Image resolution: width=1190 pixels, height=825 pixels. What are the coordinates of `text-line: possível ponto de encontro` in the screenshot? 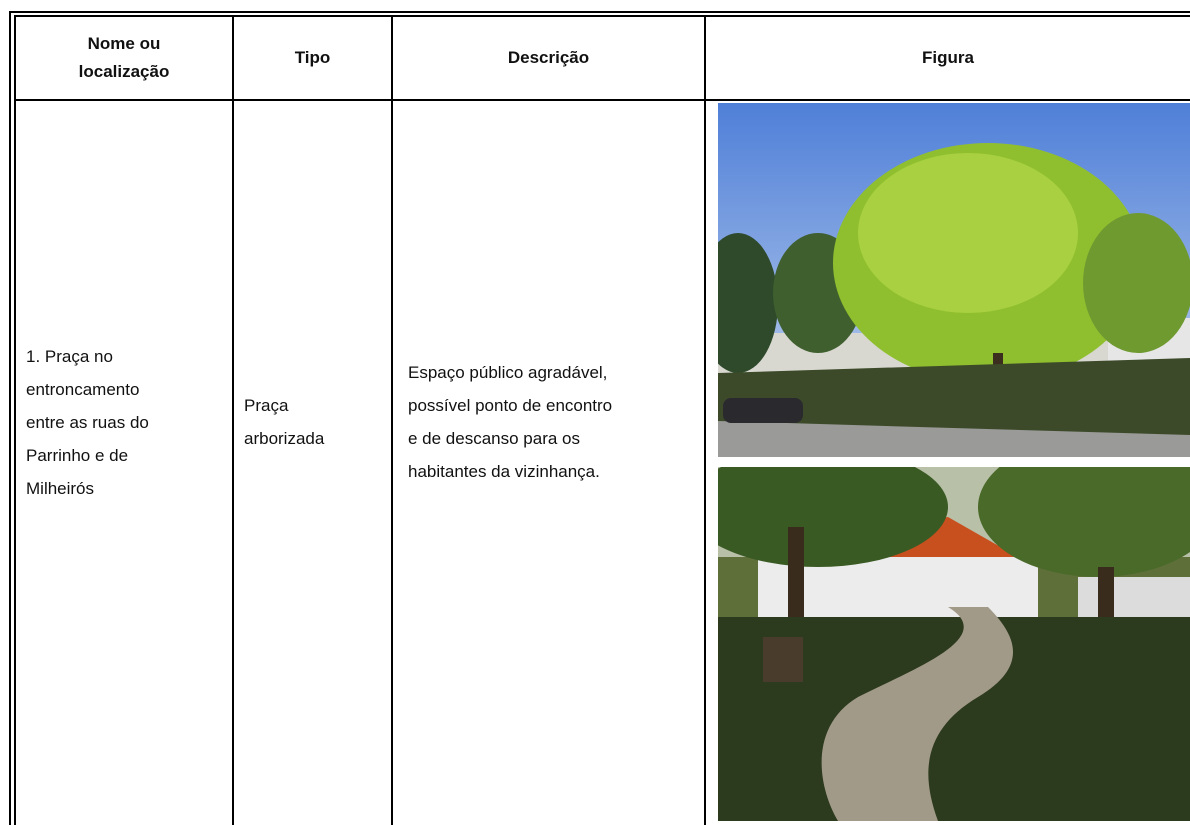 It's located at (510, 405).